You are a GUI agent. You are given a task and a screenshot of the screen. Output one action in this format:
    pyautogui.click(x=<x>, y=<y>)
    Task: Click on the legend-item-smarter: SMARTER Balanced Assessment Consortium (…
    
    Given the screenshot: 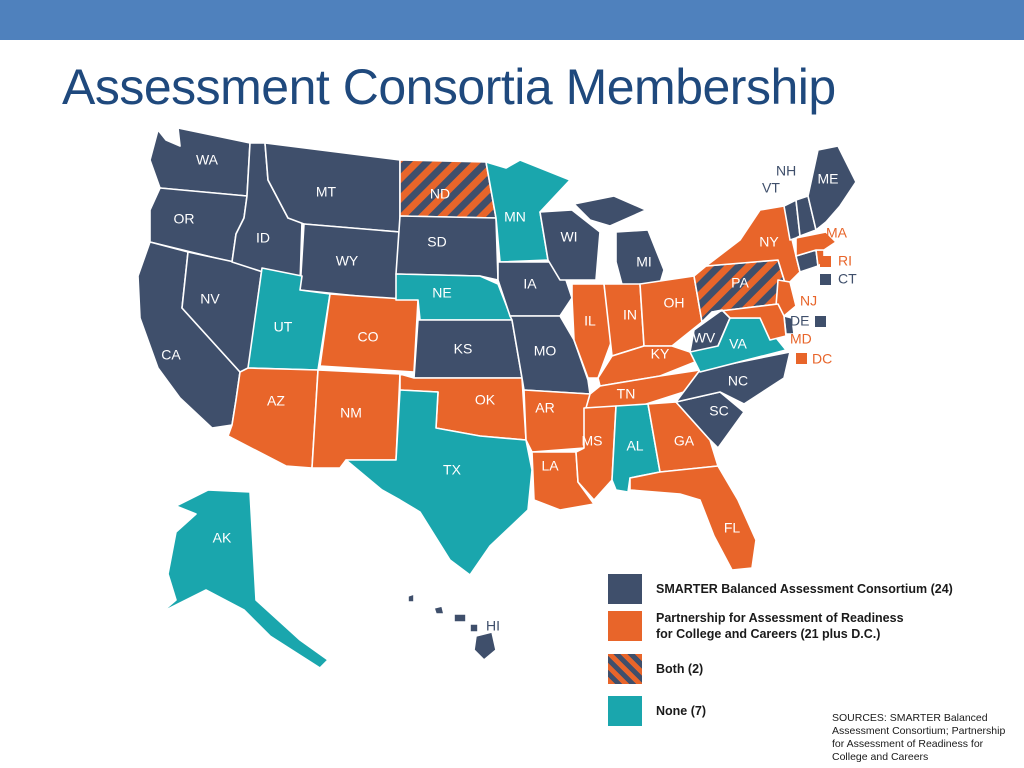 What is the action you would take?
    pyautogui.click(x=780, y=589)
    